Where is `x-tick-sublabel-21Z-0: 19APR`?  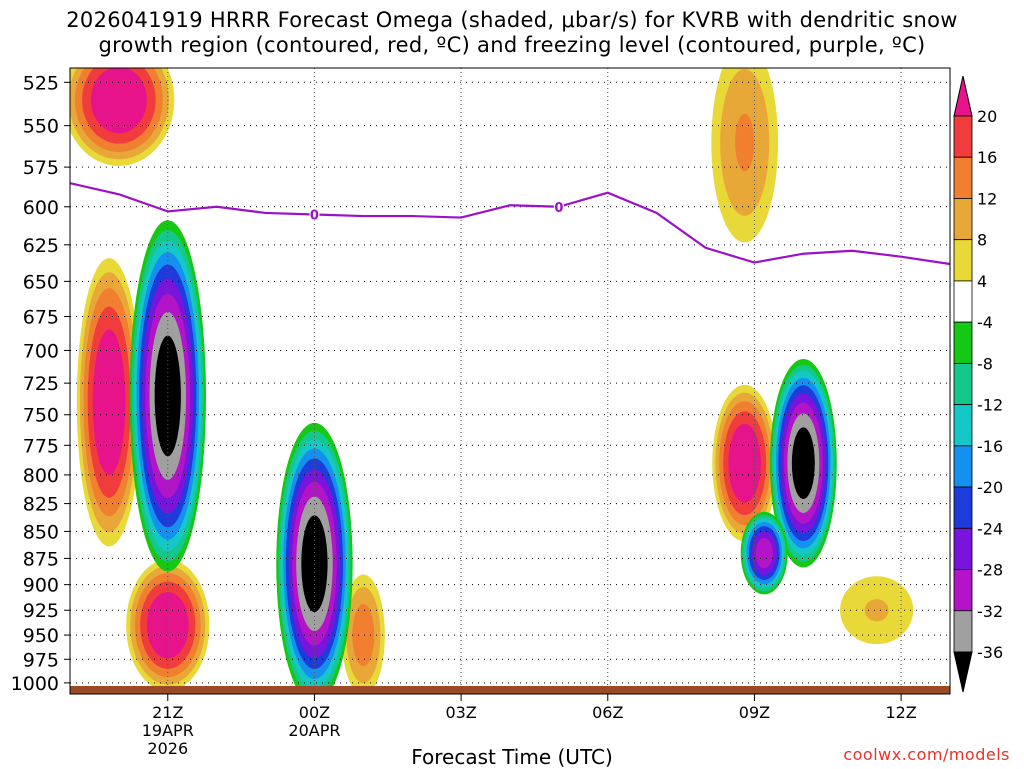
x-tick-sublabel-21Z-0: 19APR is located at coordinates (168, 730).